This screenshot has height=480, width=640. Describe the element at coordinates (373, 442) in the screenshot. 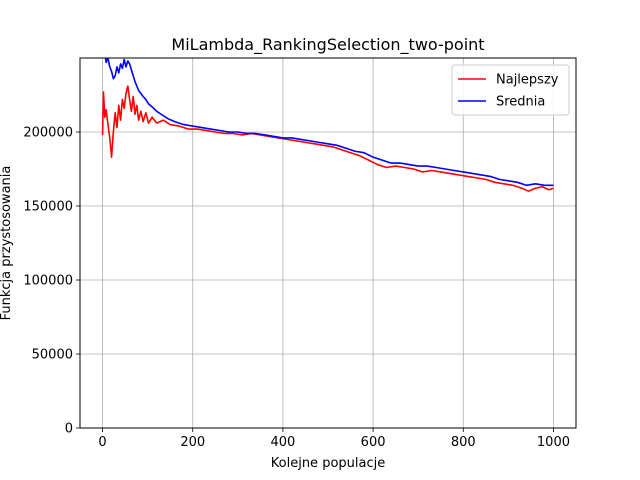

I see `x-tick-label: 600` at that location.